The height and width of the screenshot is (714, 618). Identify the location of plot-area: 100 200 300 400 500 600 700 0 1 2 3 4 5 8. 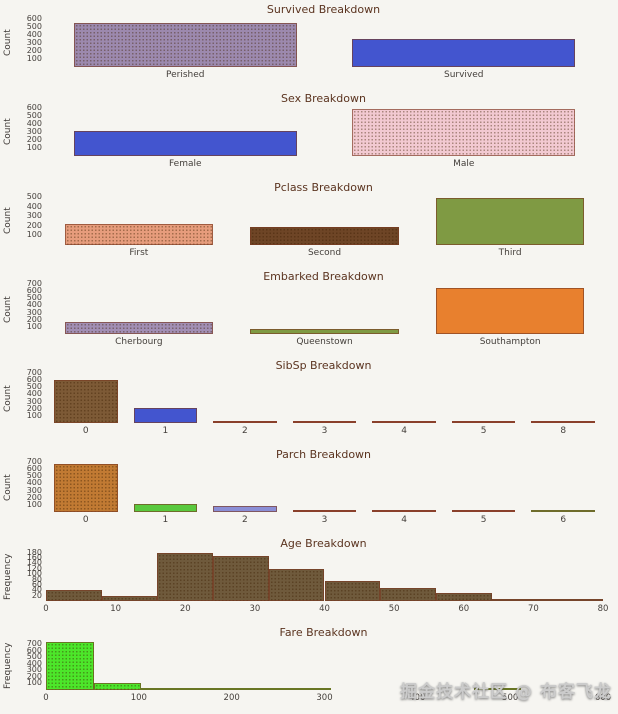
(315, 402).